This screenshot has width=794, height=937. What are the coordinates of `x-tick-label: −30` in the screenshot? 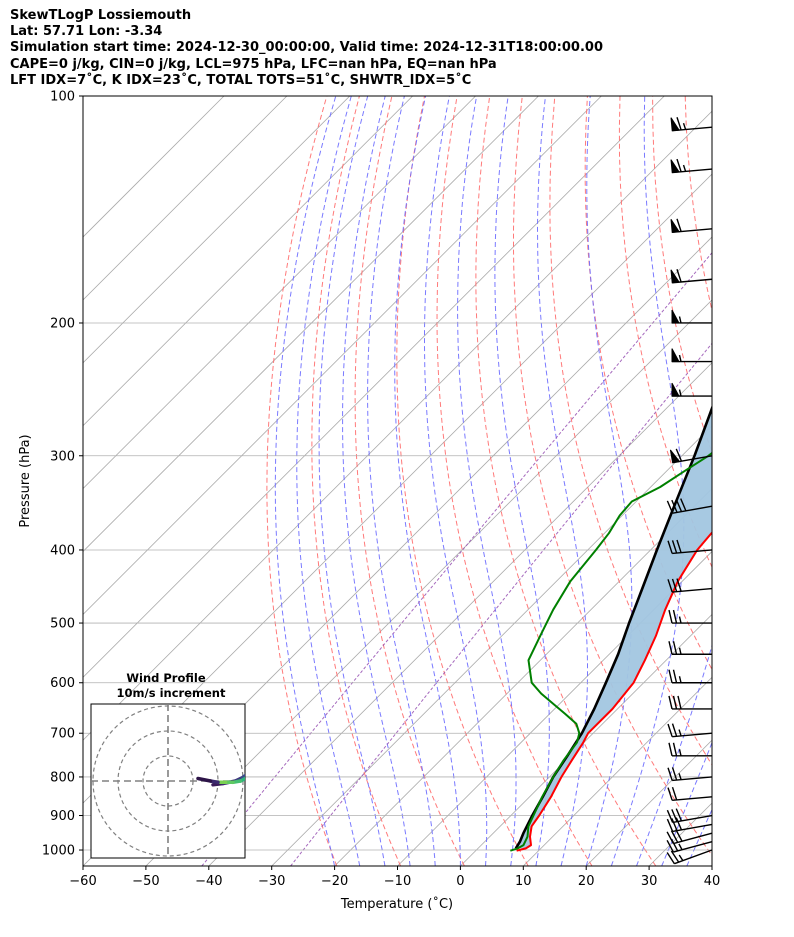 It's located at (271, 881).